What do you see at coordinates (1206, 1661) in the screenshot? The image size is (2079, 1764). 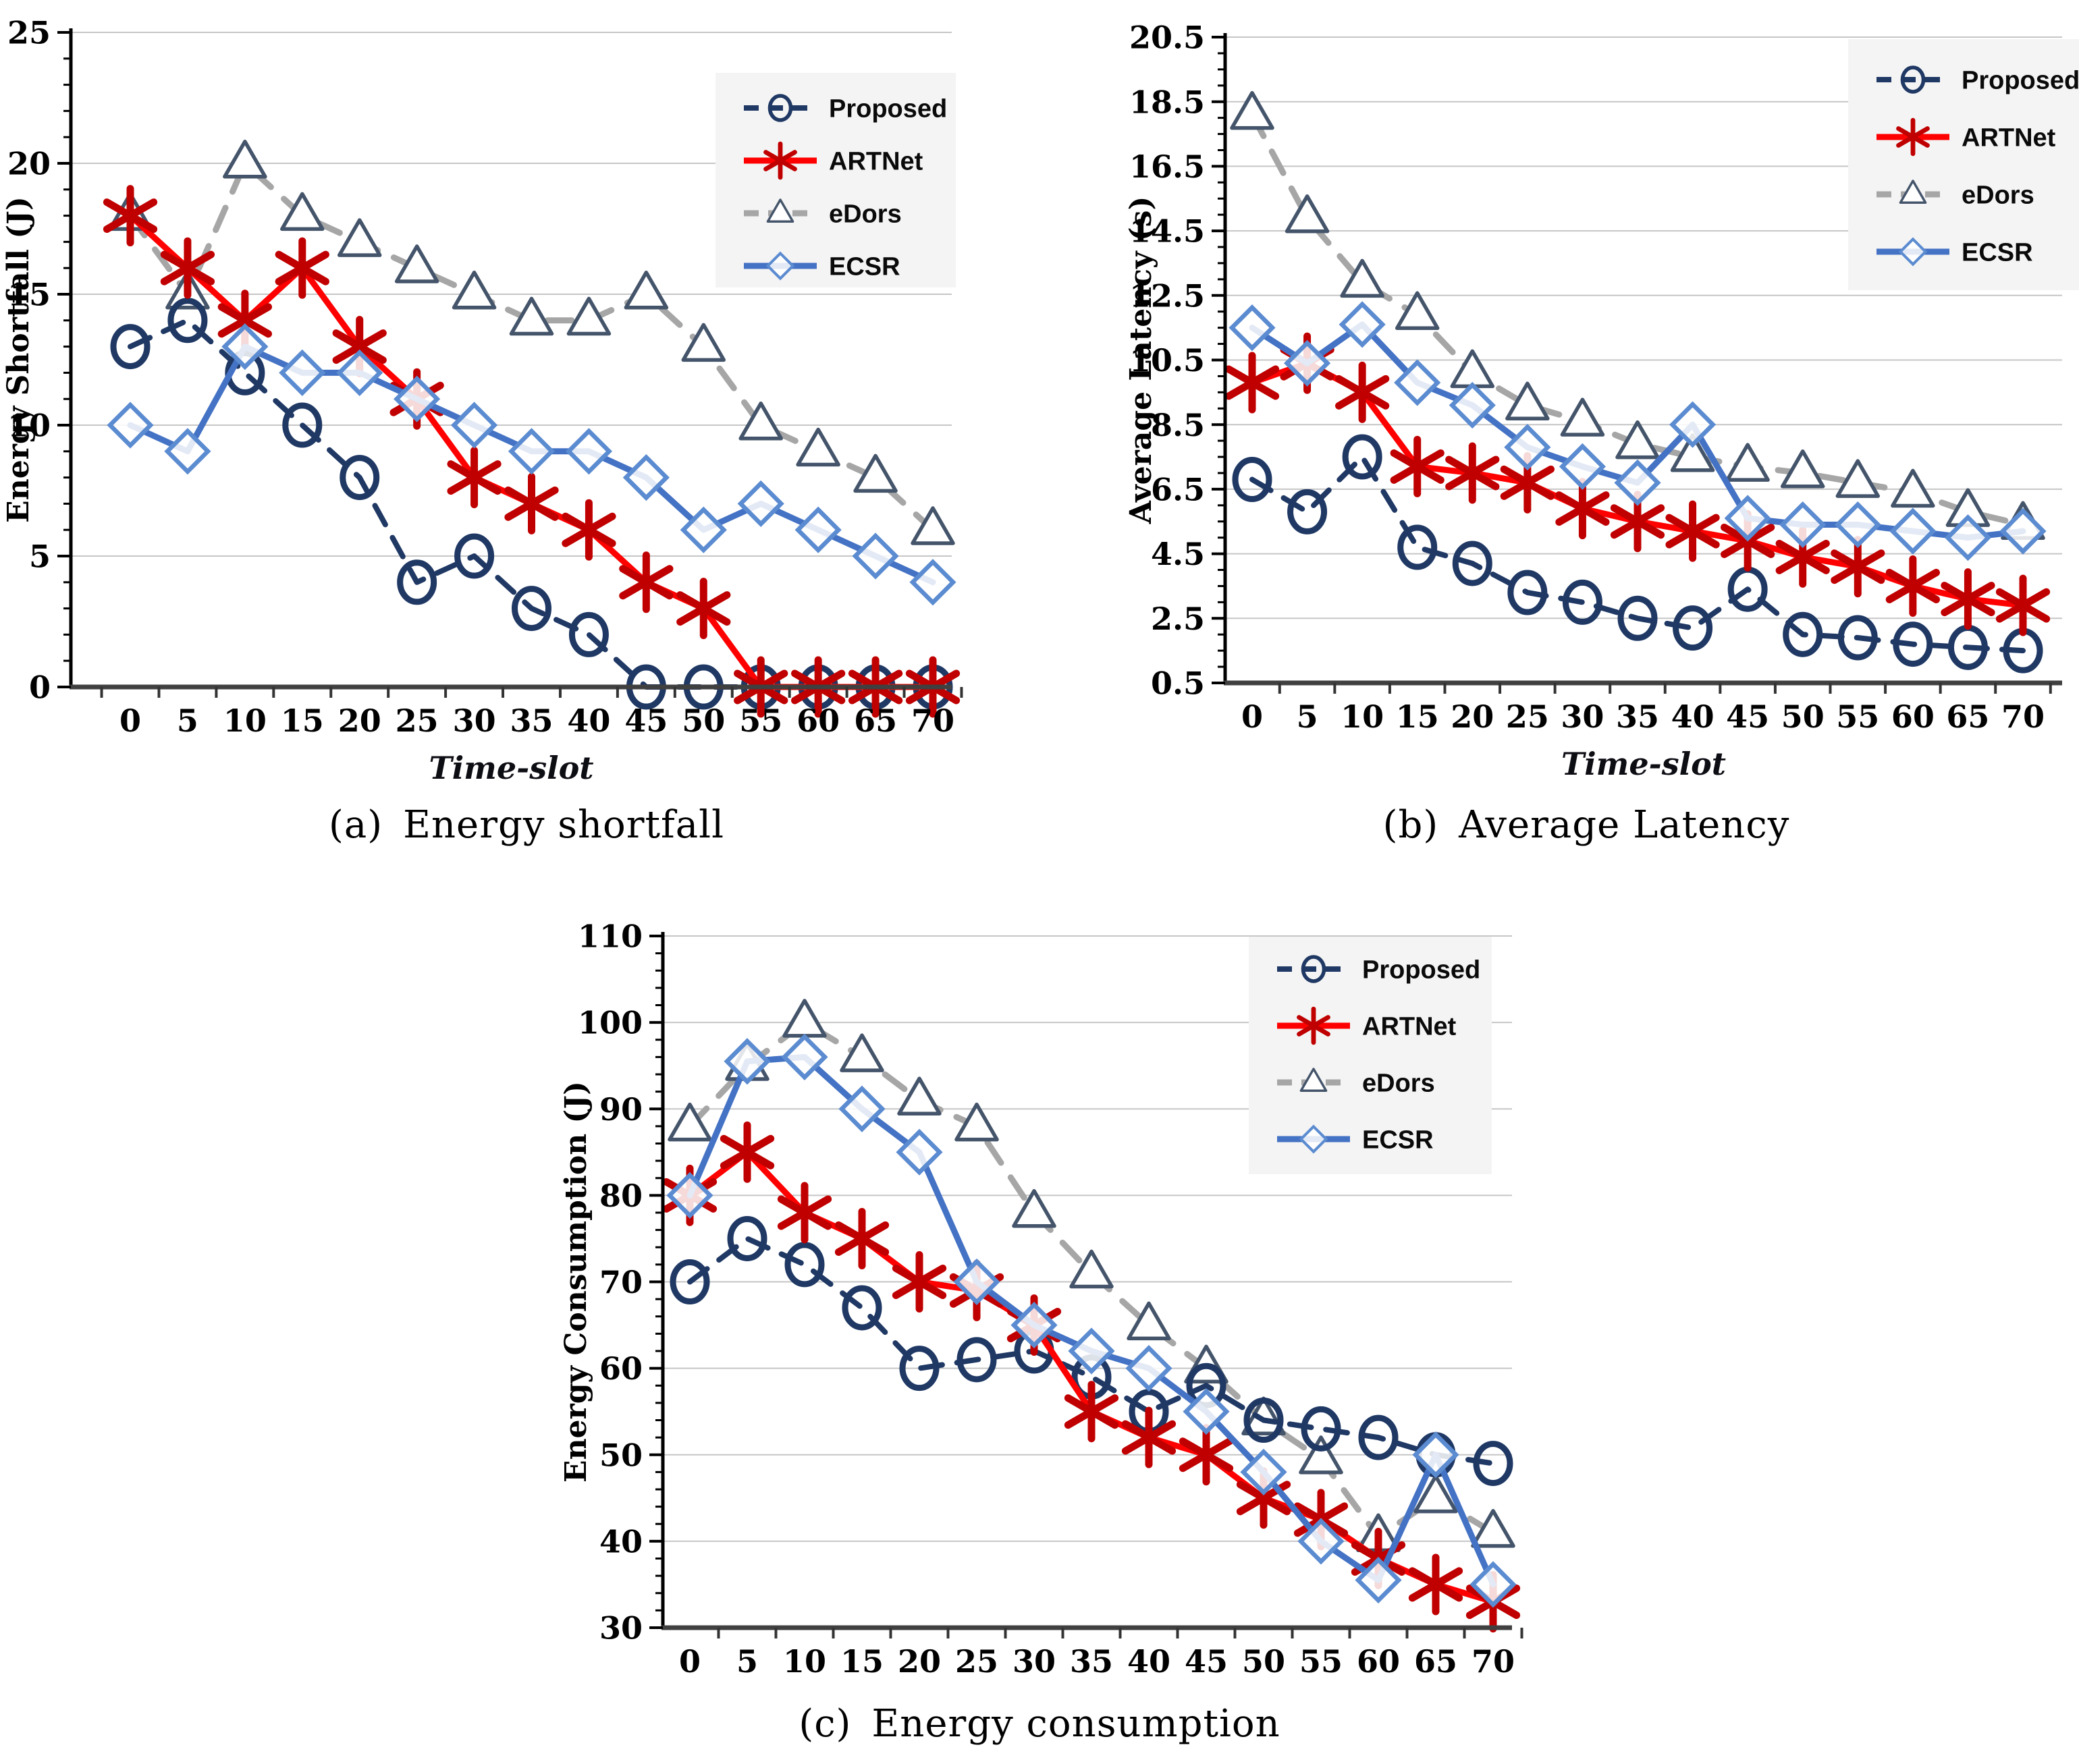 I see `x-tick-label: 45` at bounding box center [1206, 1661].